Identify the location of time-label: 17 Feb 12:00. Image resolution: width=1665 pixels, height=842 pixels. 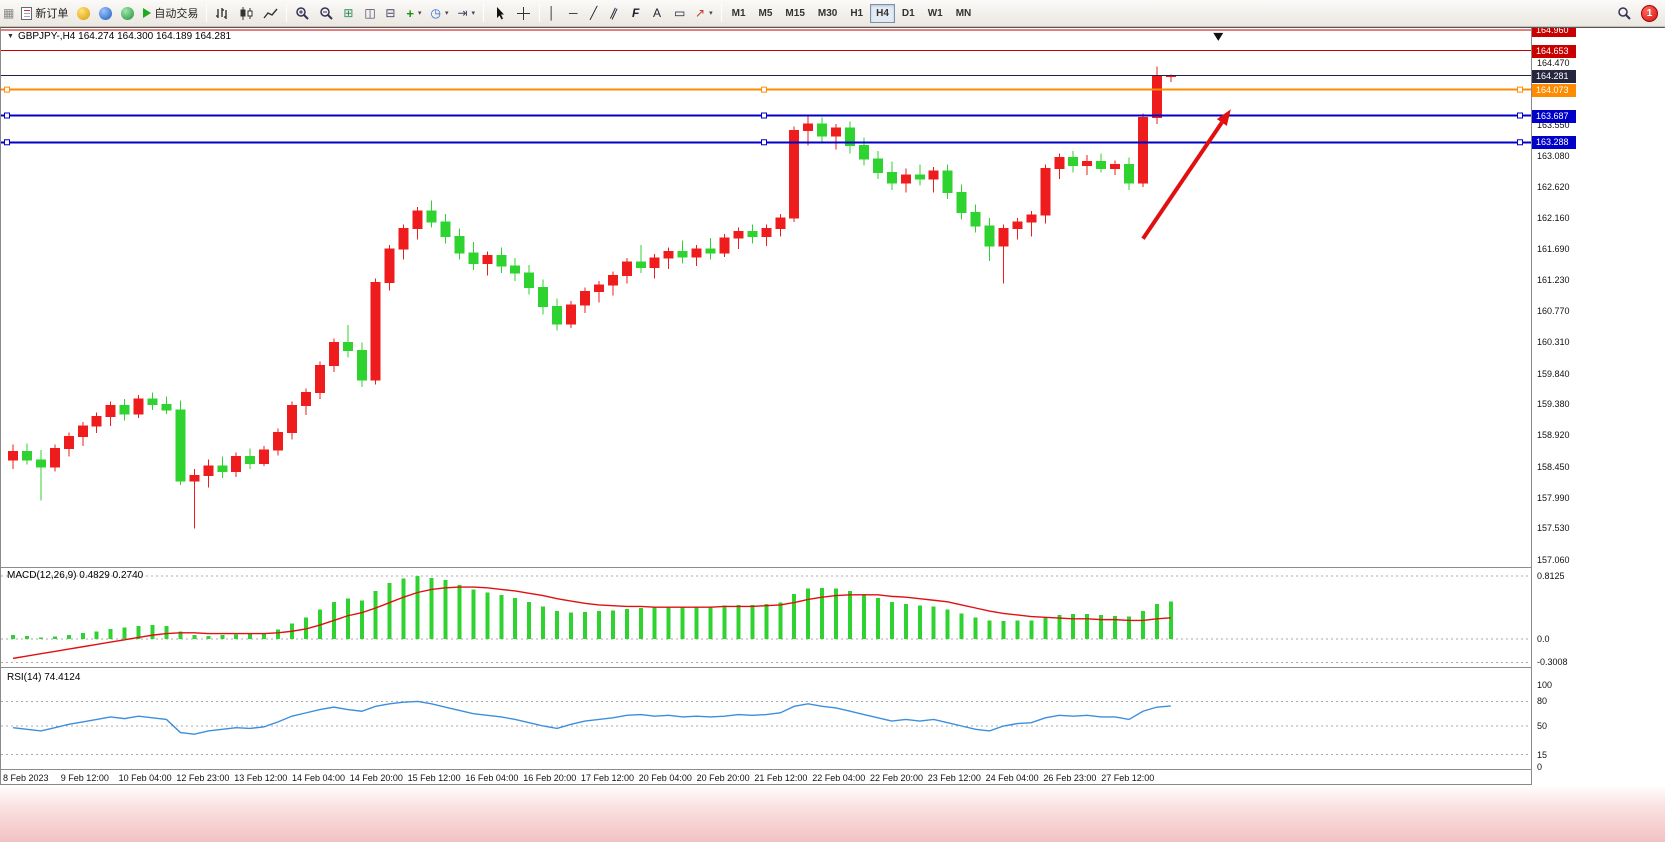
(608, 778).